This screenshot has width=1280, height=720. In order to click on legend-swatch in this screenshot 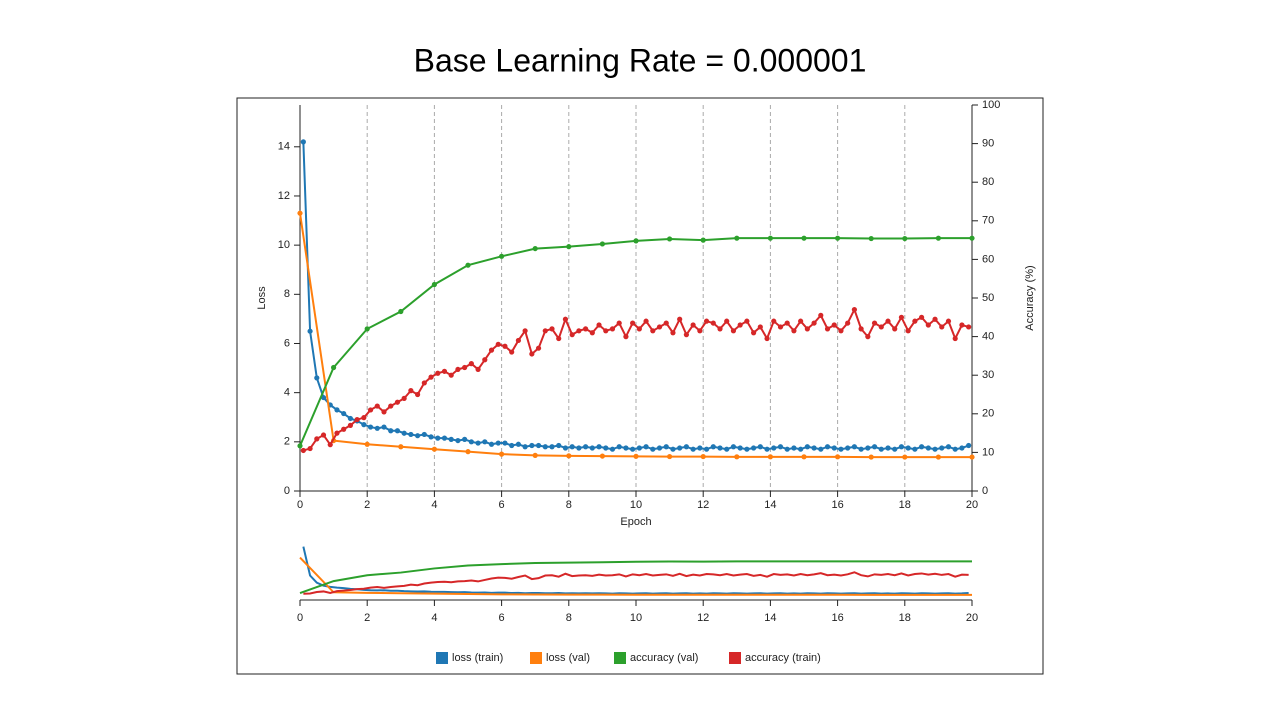, I will do `click(536, 658)`.